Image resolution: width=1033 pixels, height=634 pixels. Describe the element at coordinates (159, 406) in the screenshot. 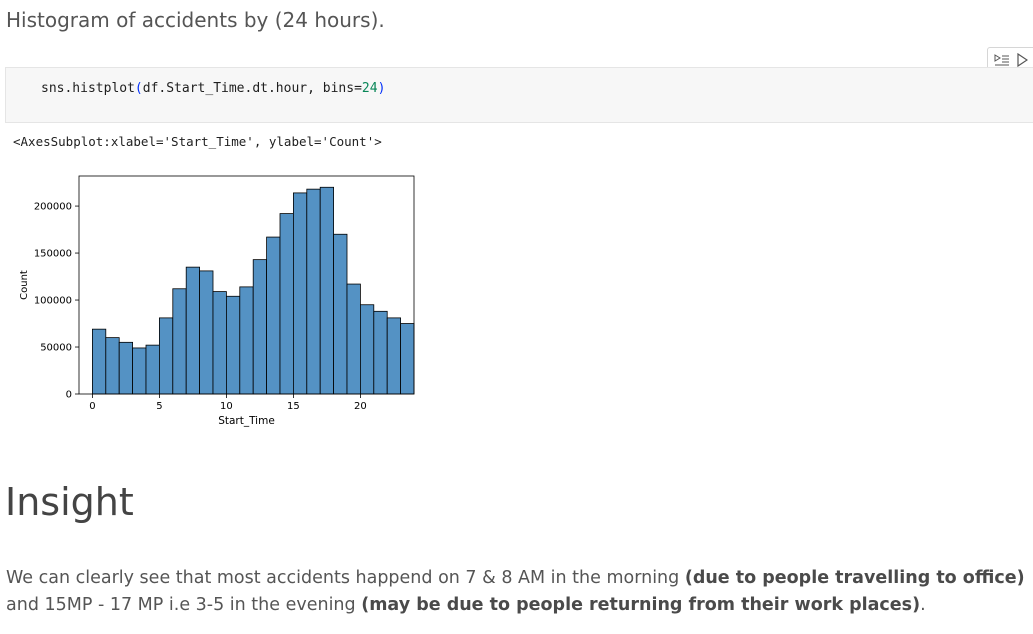

I see `x-tick-label: 5` at that location.